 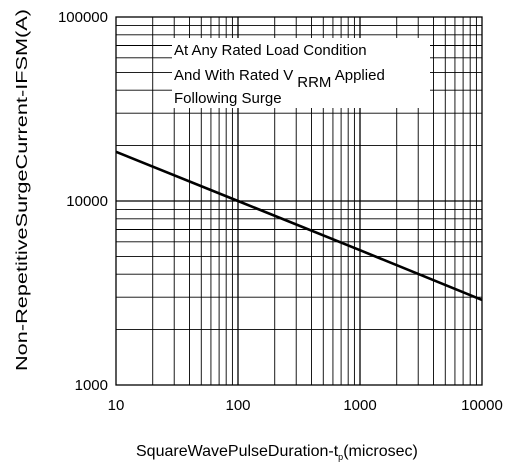 I want to click on annotation-line-2: And With Rated V RRM Applied, so click(x=279, y=79).